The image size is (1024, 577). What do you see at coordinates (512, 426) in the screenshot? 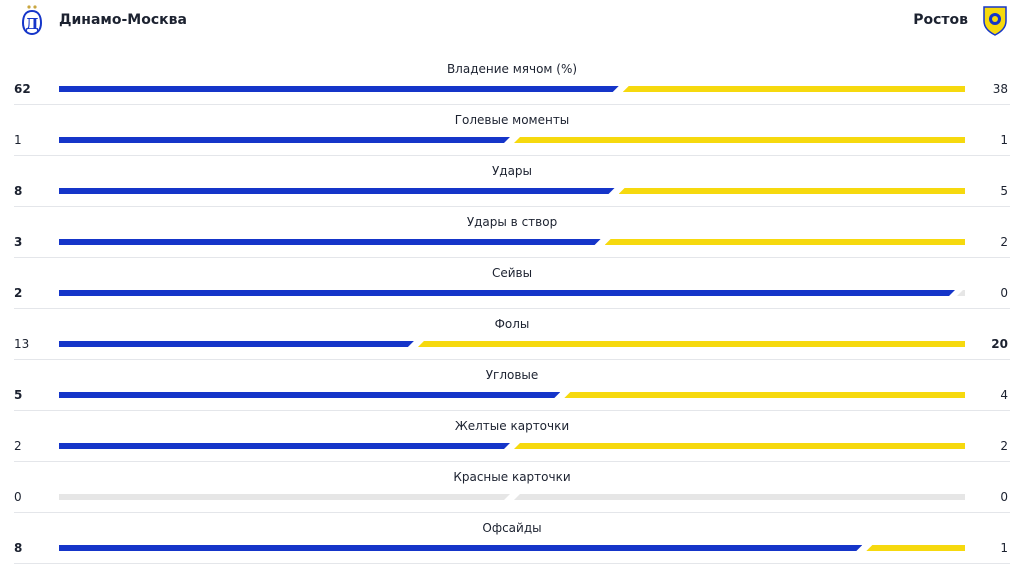
I see `stat-label: Желтые карточки` at bounding box center [512, 426].